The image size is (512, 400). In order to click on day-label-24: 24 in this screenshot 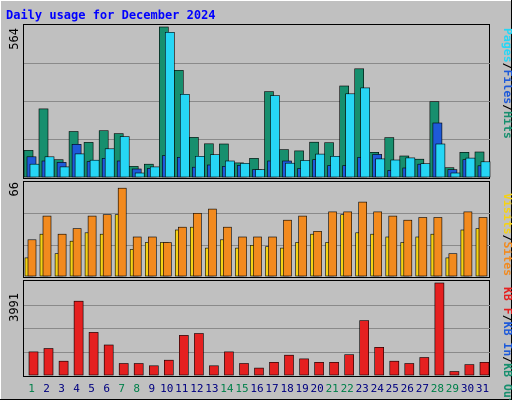, I will do `click(378, 388)`.